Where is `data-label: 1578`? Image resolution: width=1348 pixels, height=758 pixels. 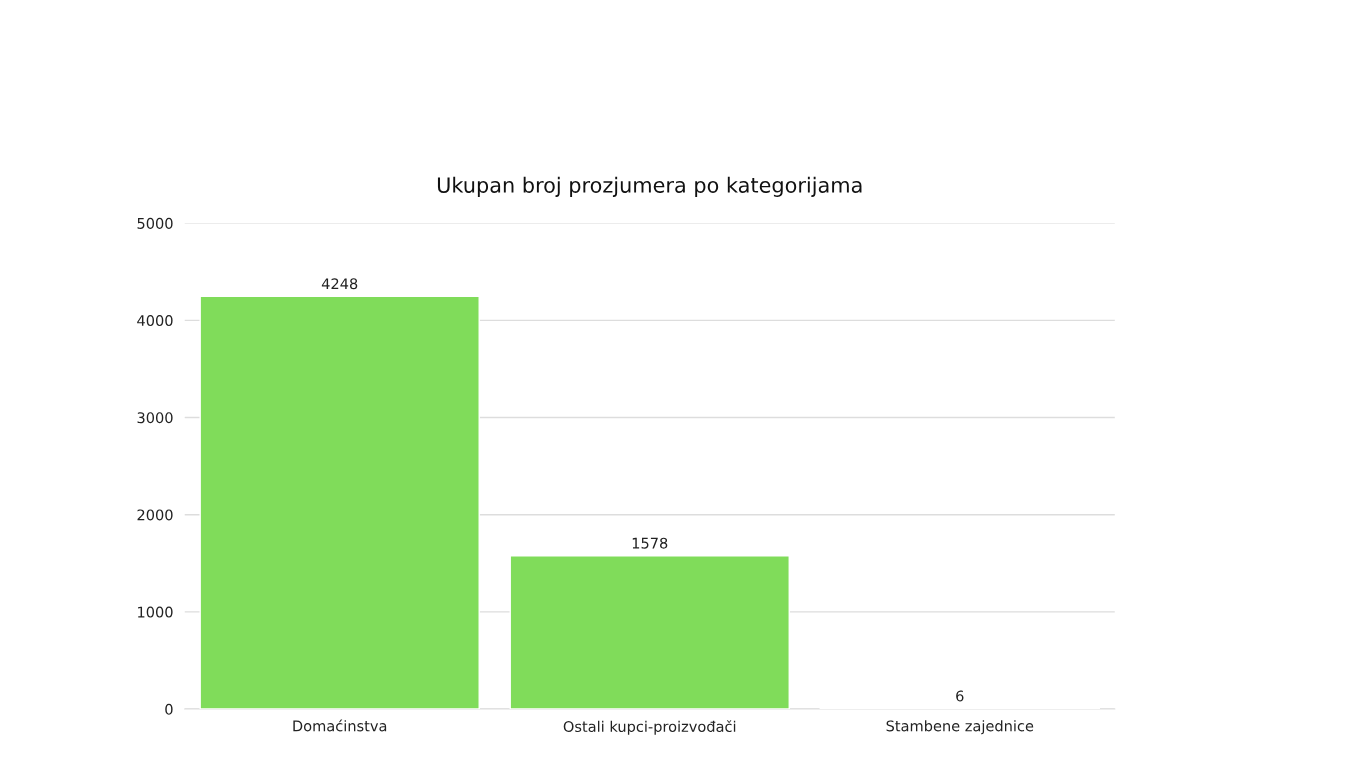
data-label: 1578 is located at coordinates (650, 543).